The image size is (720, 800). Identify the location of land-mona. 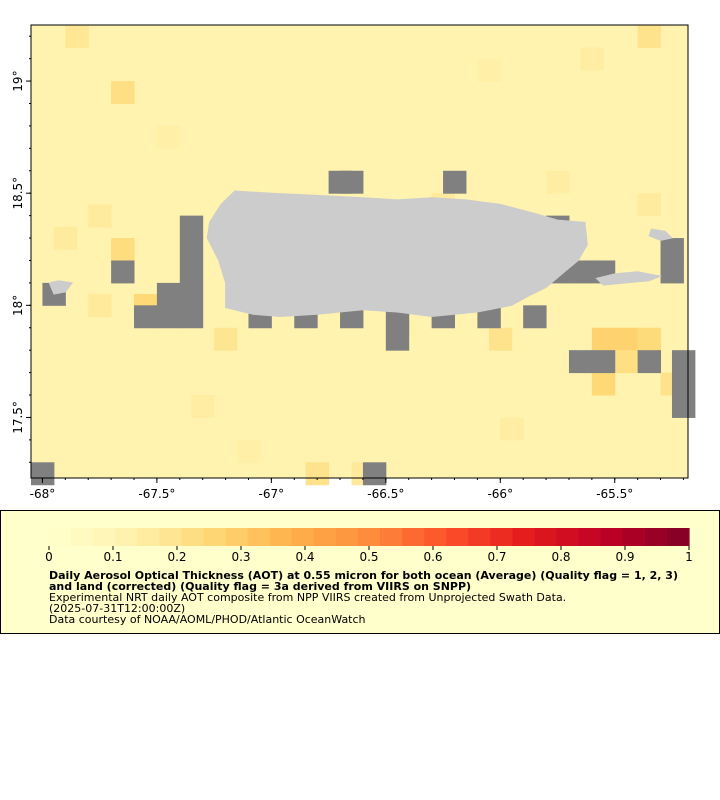
(61, 287).